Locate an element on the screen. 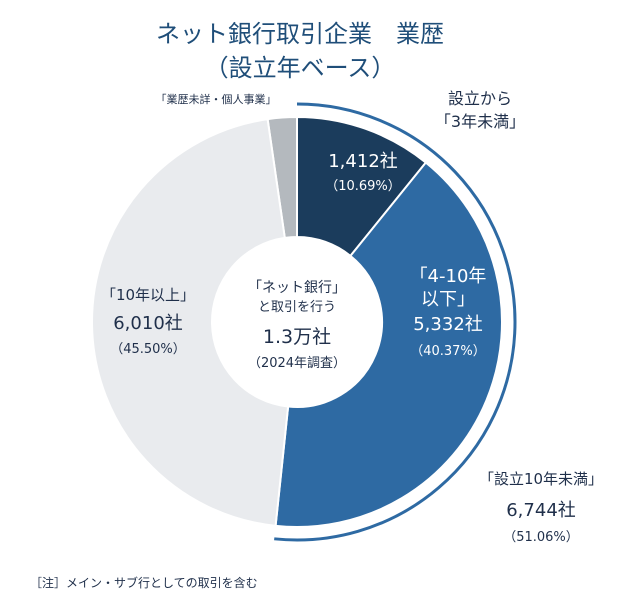 The image size is (628, 609). value-10-years-or-more: 6,010社 is located at coordinates (148, 323).